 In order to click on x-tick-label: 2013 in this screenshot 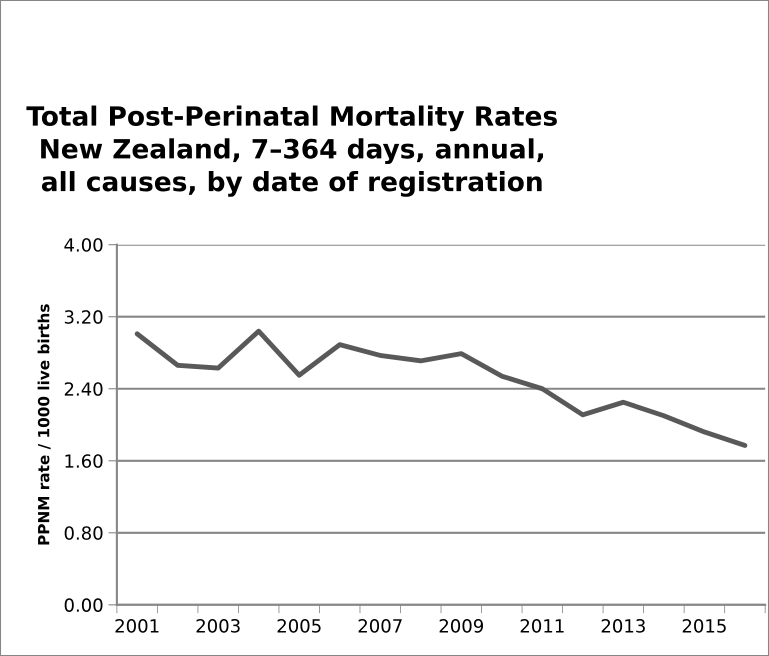, I will do `click(623, 626)`.